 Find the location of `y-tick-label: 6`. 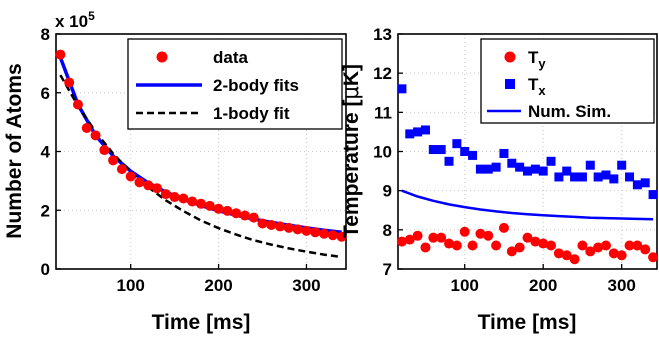

y-tick-label: 6 is located at coordinates (45, 93).